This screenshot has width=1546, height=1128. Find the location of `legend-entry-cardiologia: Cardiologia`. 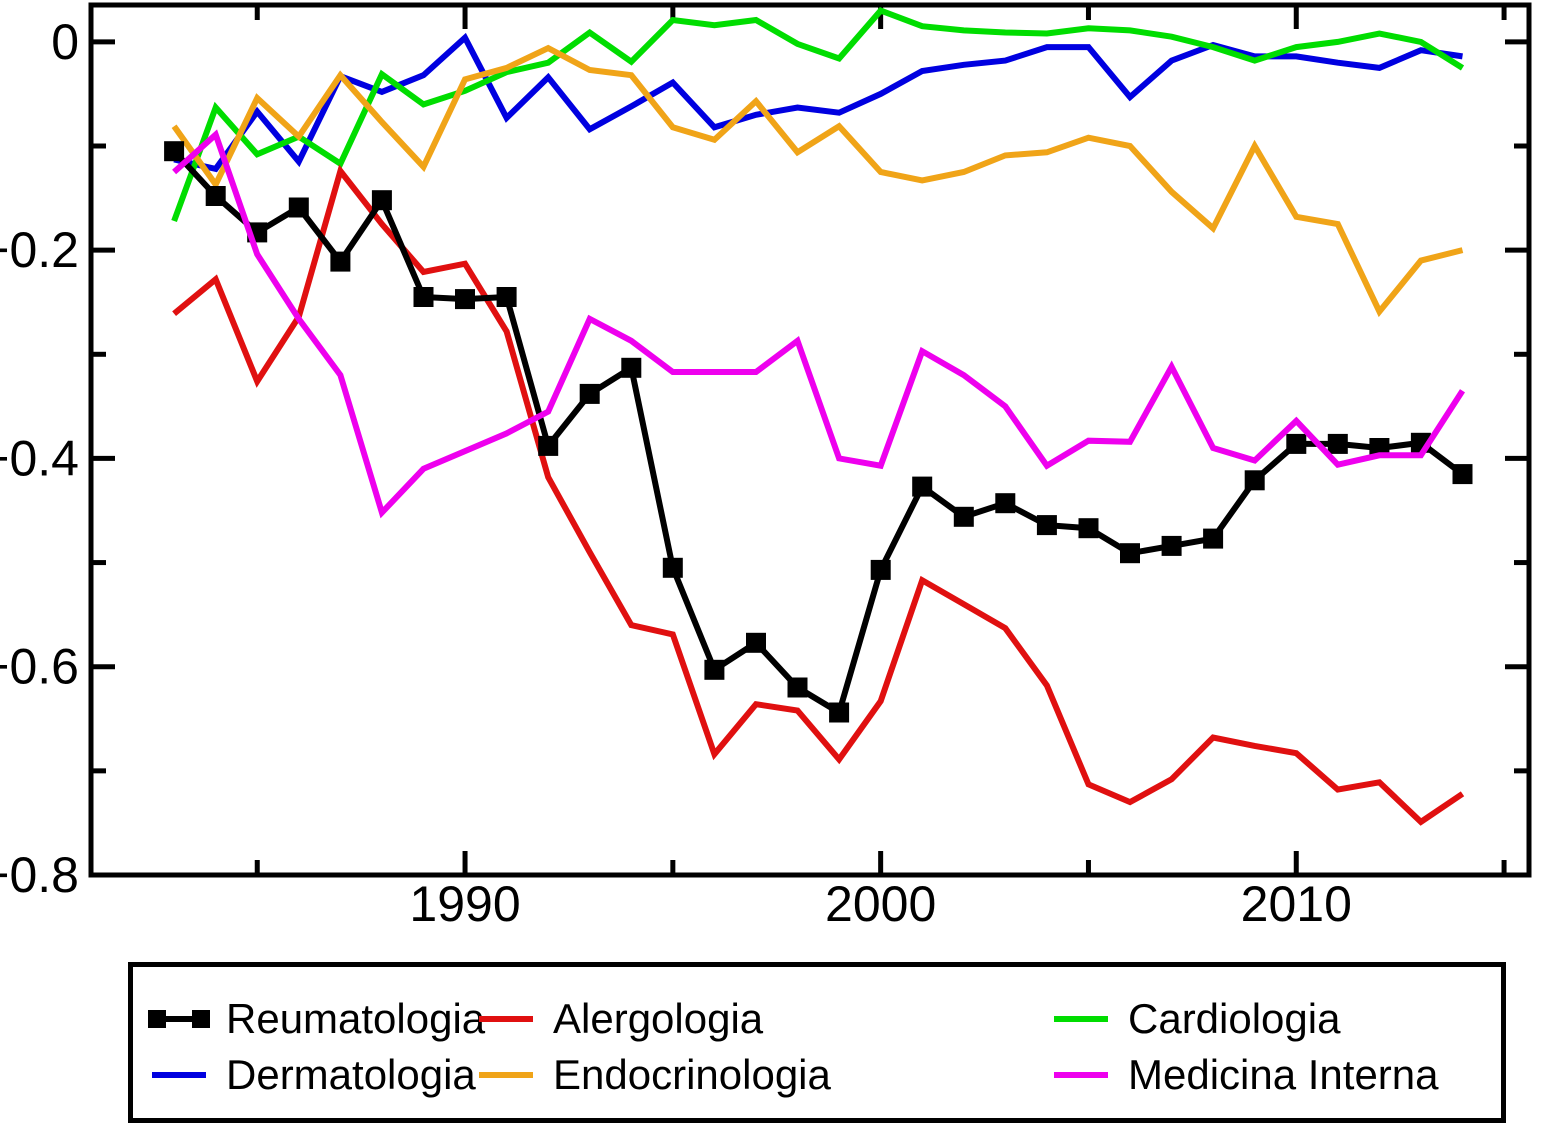

legend-entry-cardiologia: Cardiologia is located at coordinates (1195, 1019).